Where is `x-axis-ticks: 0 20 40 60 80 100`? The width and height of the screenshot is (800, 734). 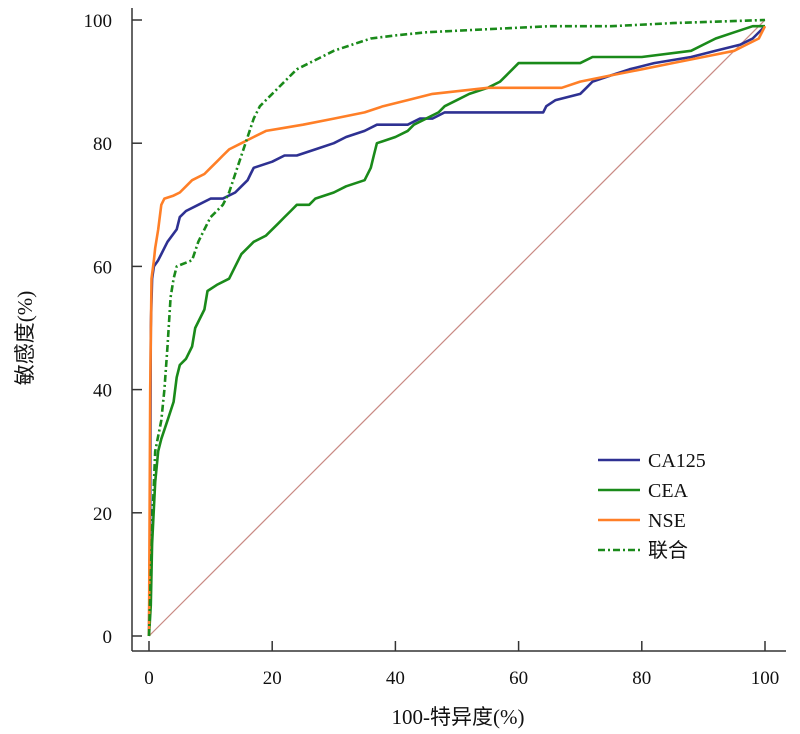
x-axis-ticks: 0 20 40 60 80 100 is located at coordinates (461, 665).